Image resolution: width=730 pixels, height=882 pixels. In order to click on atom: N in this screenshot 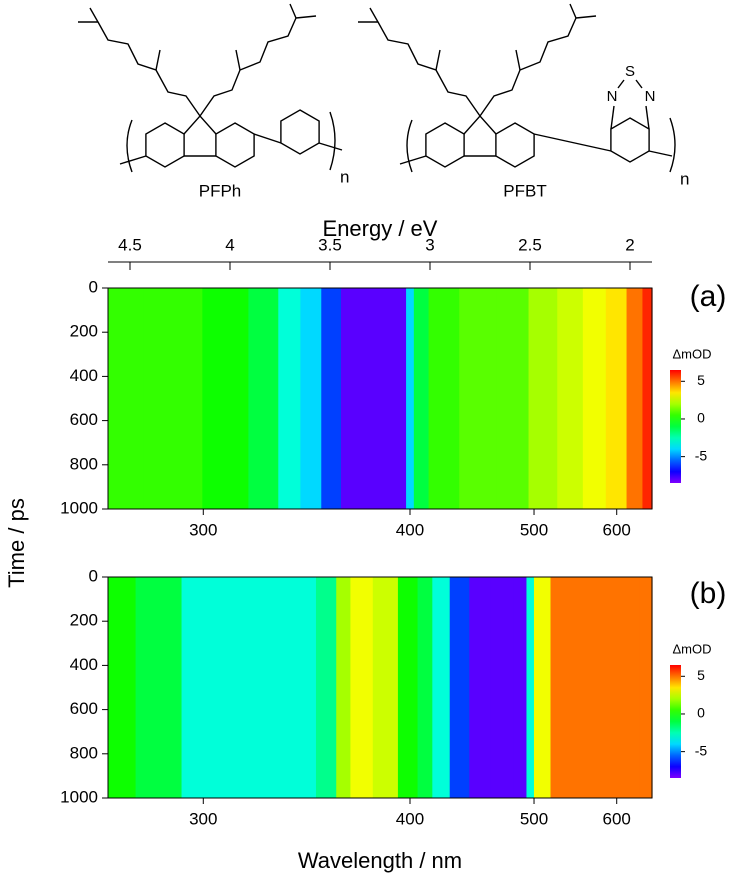, I will do `click(650, 96)`.